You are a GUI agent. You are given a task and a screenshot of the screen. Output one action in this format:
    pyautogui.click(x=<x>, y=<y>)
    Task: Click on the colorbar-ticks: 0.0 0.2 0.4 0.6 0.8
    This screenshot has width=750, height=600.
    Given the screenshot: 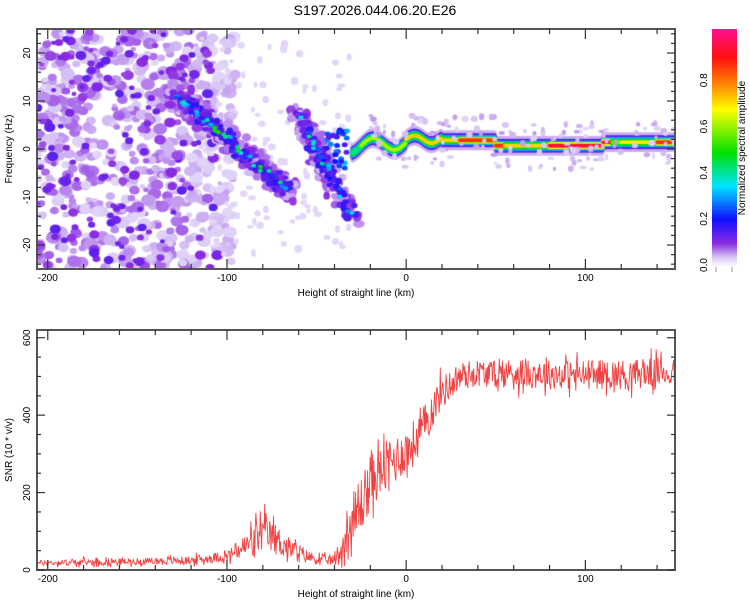 What is the action you would take?
    pyautogui.click(x=716, y=172)
    